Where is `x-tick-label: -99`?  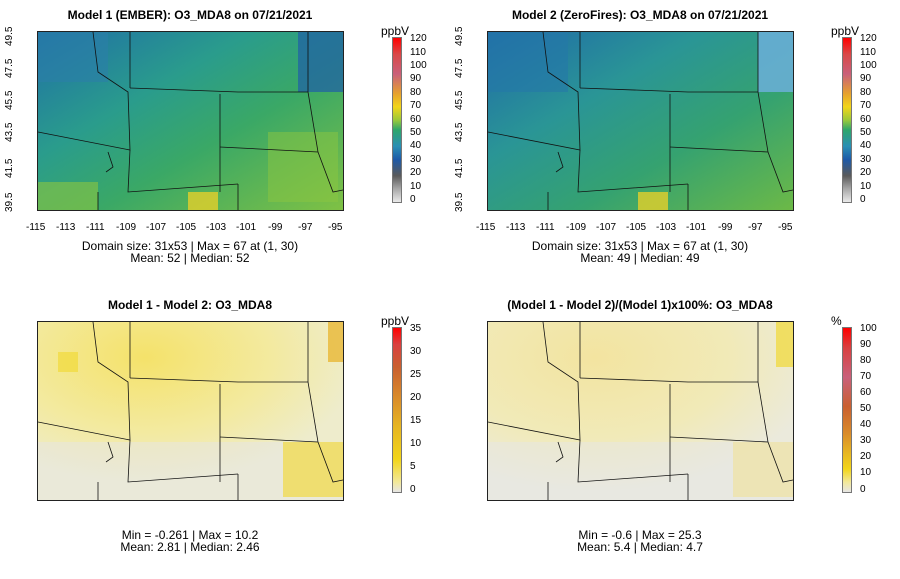
x-tick-label: -99 is located at coordinates (275, 227).